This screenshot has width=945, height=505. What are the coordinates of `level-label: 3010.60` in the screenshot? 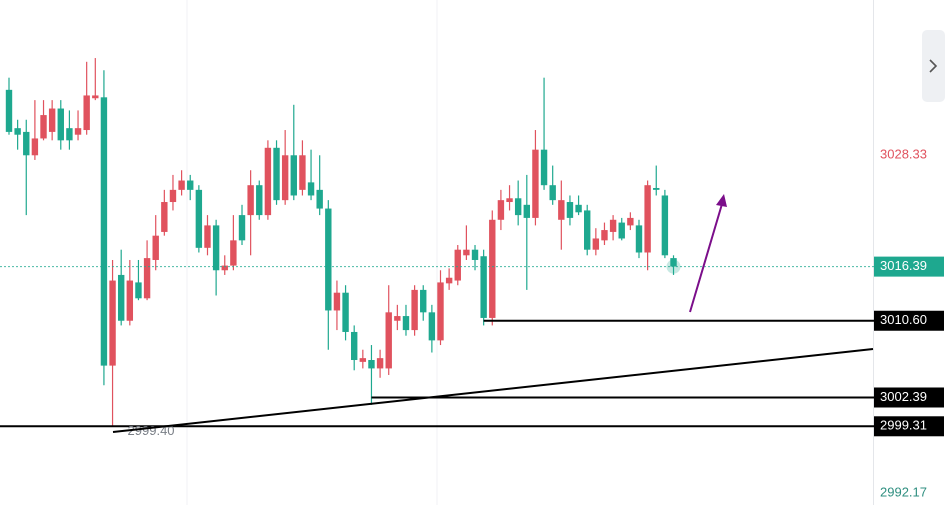 It's located at (903, 319).